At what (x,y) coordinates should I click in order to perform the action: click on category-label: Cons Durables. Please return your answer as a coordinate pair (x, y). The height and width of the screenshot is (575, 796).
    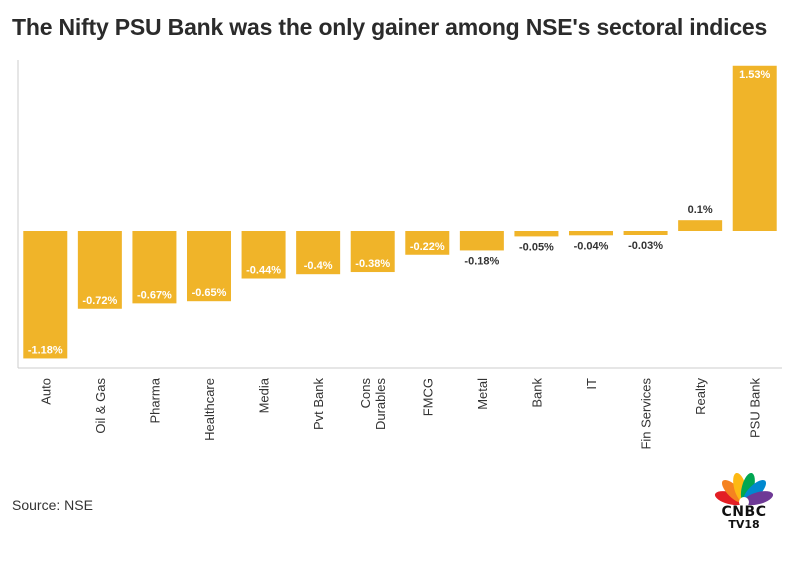
    Looking at the image, I should click on (373, 404).